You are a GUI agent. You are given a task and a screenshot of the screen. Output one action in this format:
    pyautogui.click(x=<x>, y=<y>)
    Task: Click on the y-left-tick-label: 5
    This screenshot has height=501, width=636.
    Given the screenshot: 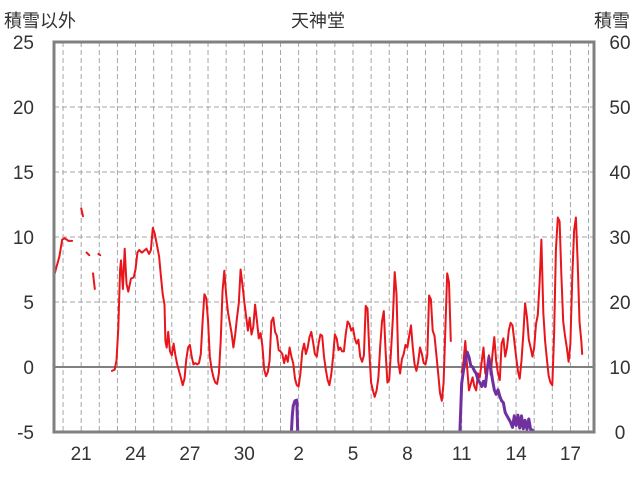 What is the action you would take?
    pyautogui.click(x=28, y=303)
    